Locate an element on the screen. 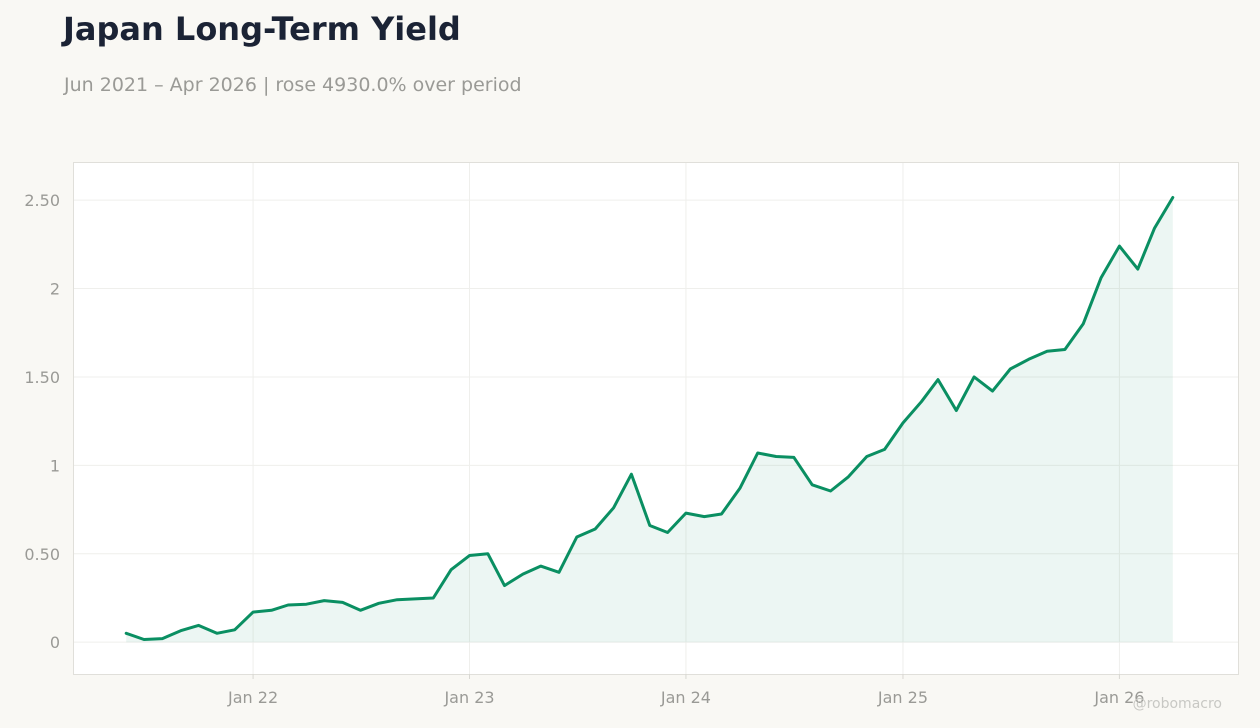  watermark: @robomacro is located at coordinates (1177, 704).